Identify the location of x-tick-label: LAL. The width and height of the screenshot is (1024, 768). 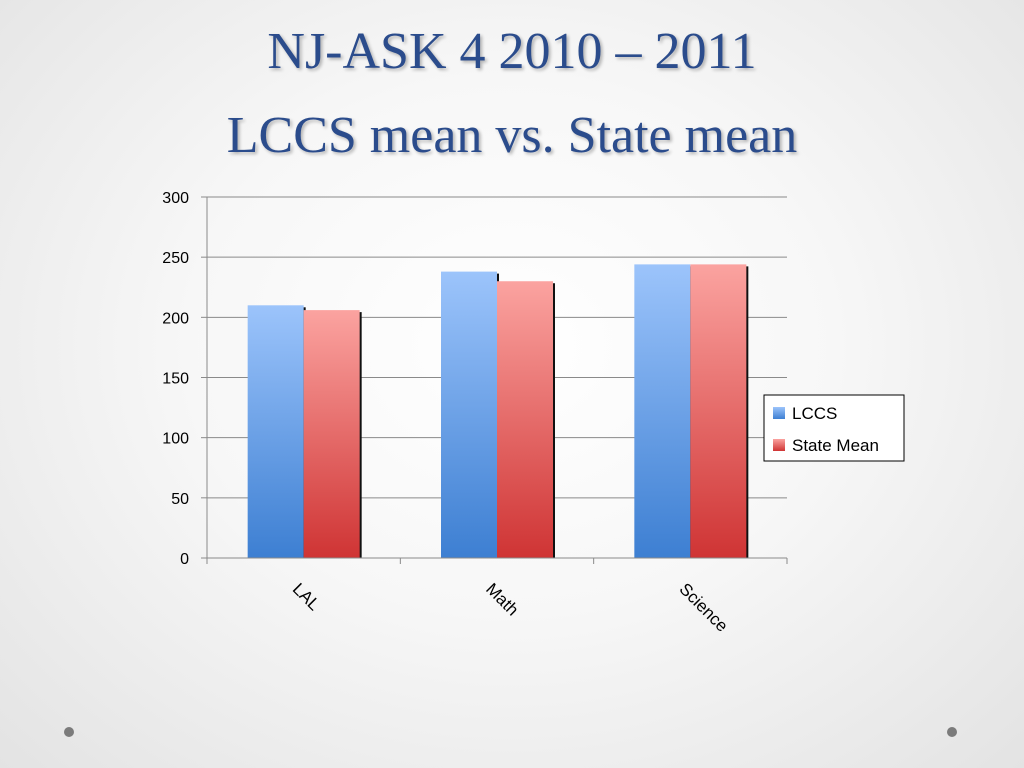
(306, 596).